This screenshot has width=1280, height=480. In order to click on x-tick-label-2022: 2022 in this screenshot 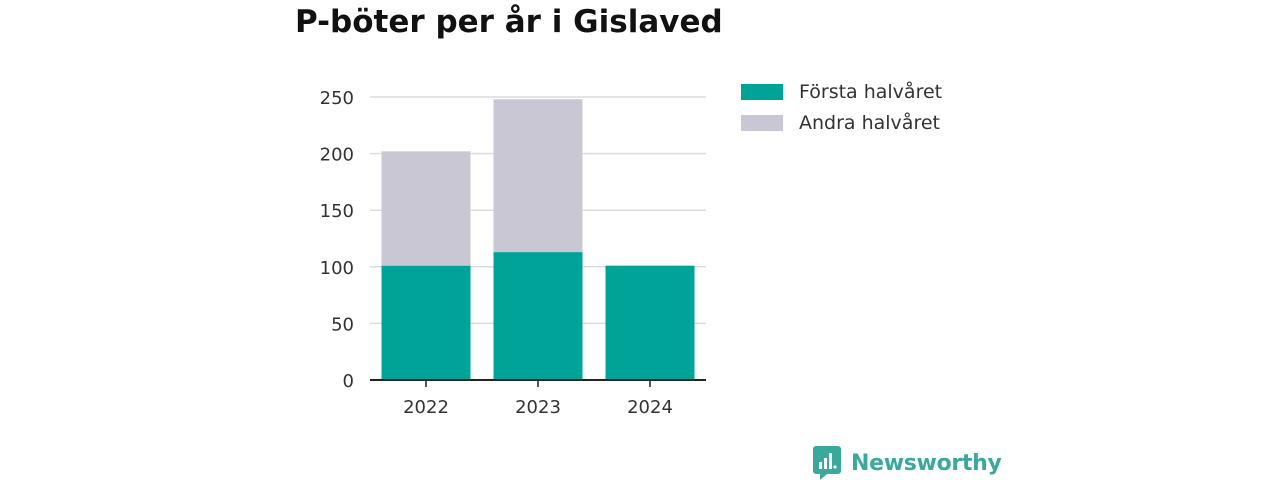, I will do `click(426, 407)`.